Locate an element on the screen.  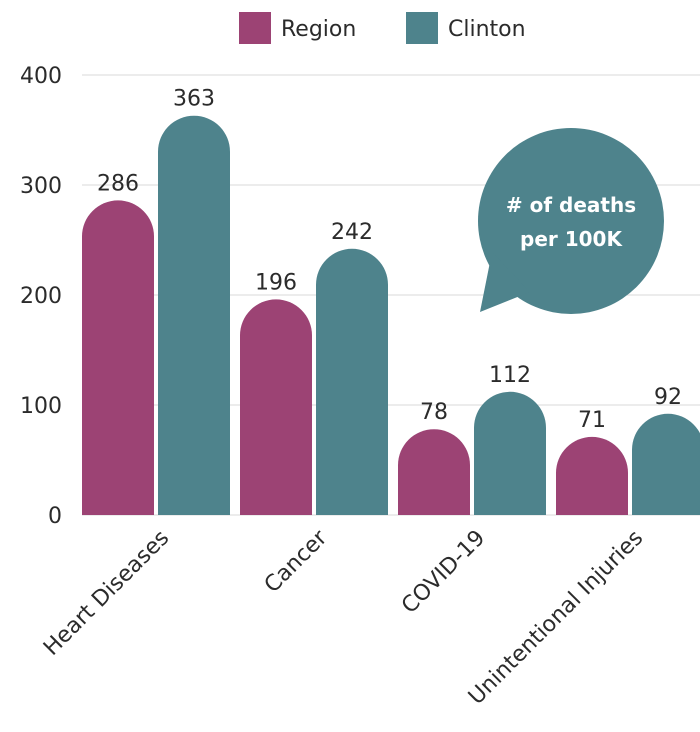
legend: Region Clinton is located at coordinates (382, 28).